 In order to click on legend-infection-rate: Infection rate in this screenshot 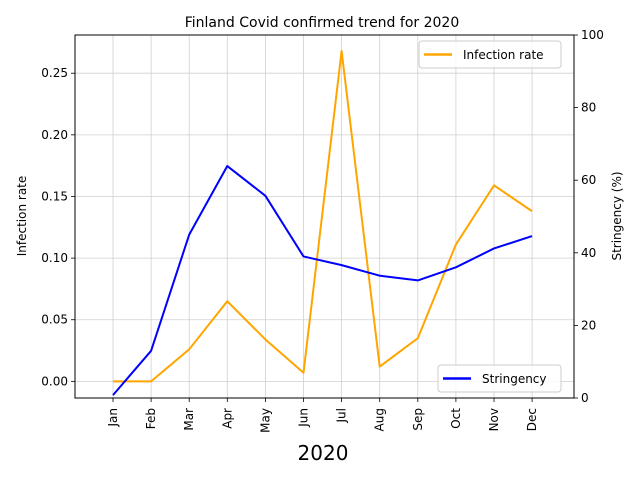, I will do `click(490, 54)`.